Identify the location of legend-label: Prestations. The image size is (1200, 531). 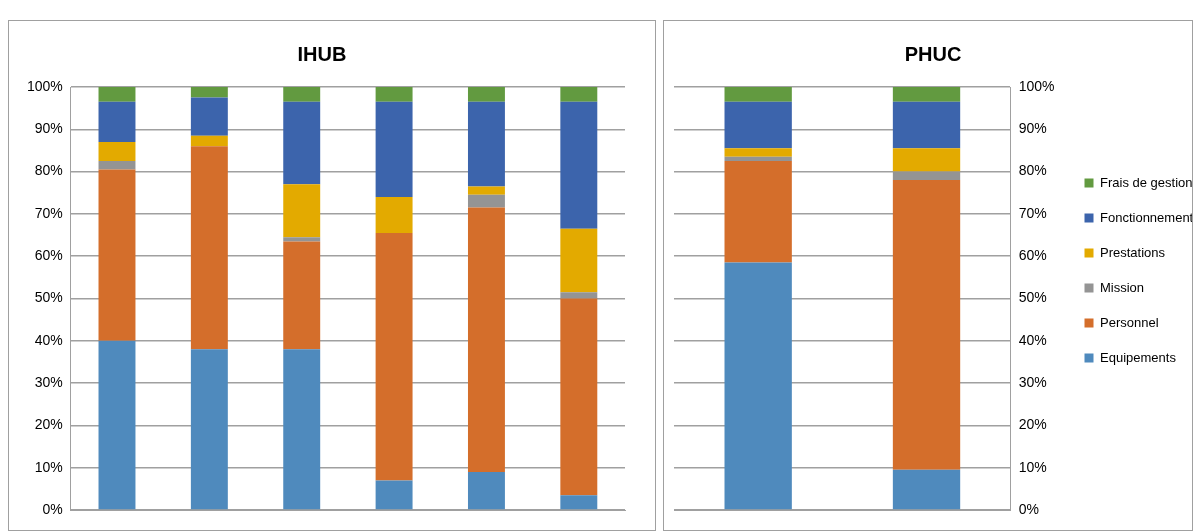
(1133, 252).